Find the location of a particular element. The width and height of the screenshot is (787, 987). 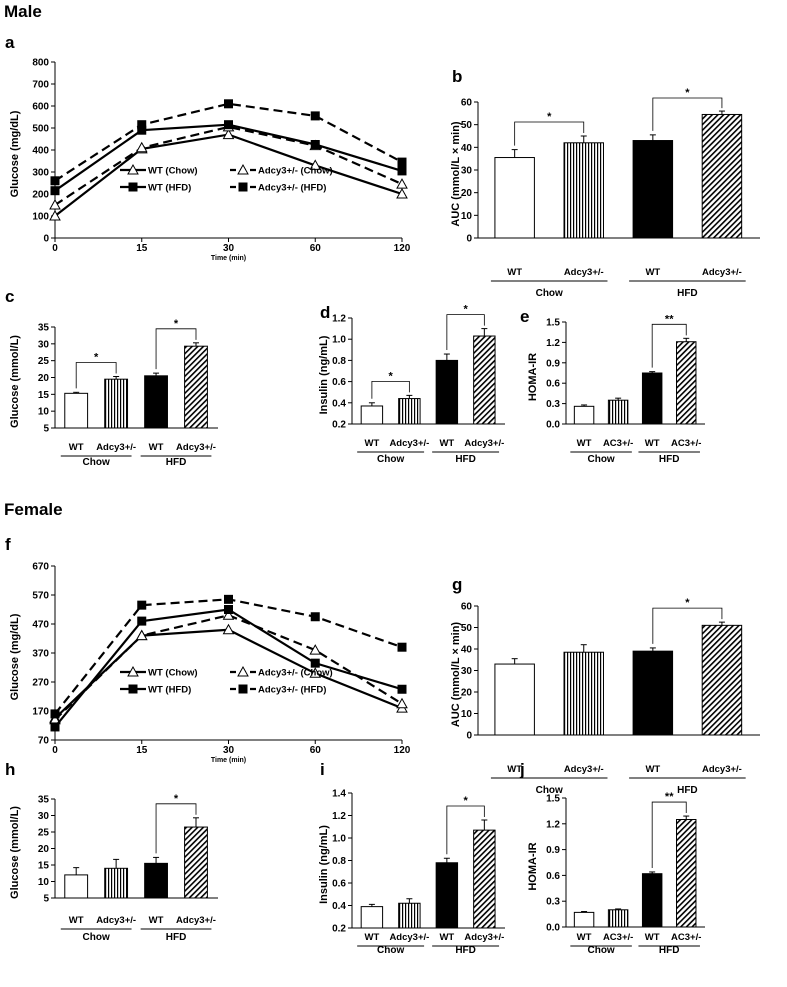

y-tick-label: 10 is located at coordinates (44, 882).